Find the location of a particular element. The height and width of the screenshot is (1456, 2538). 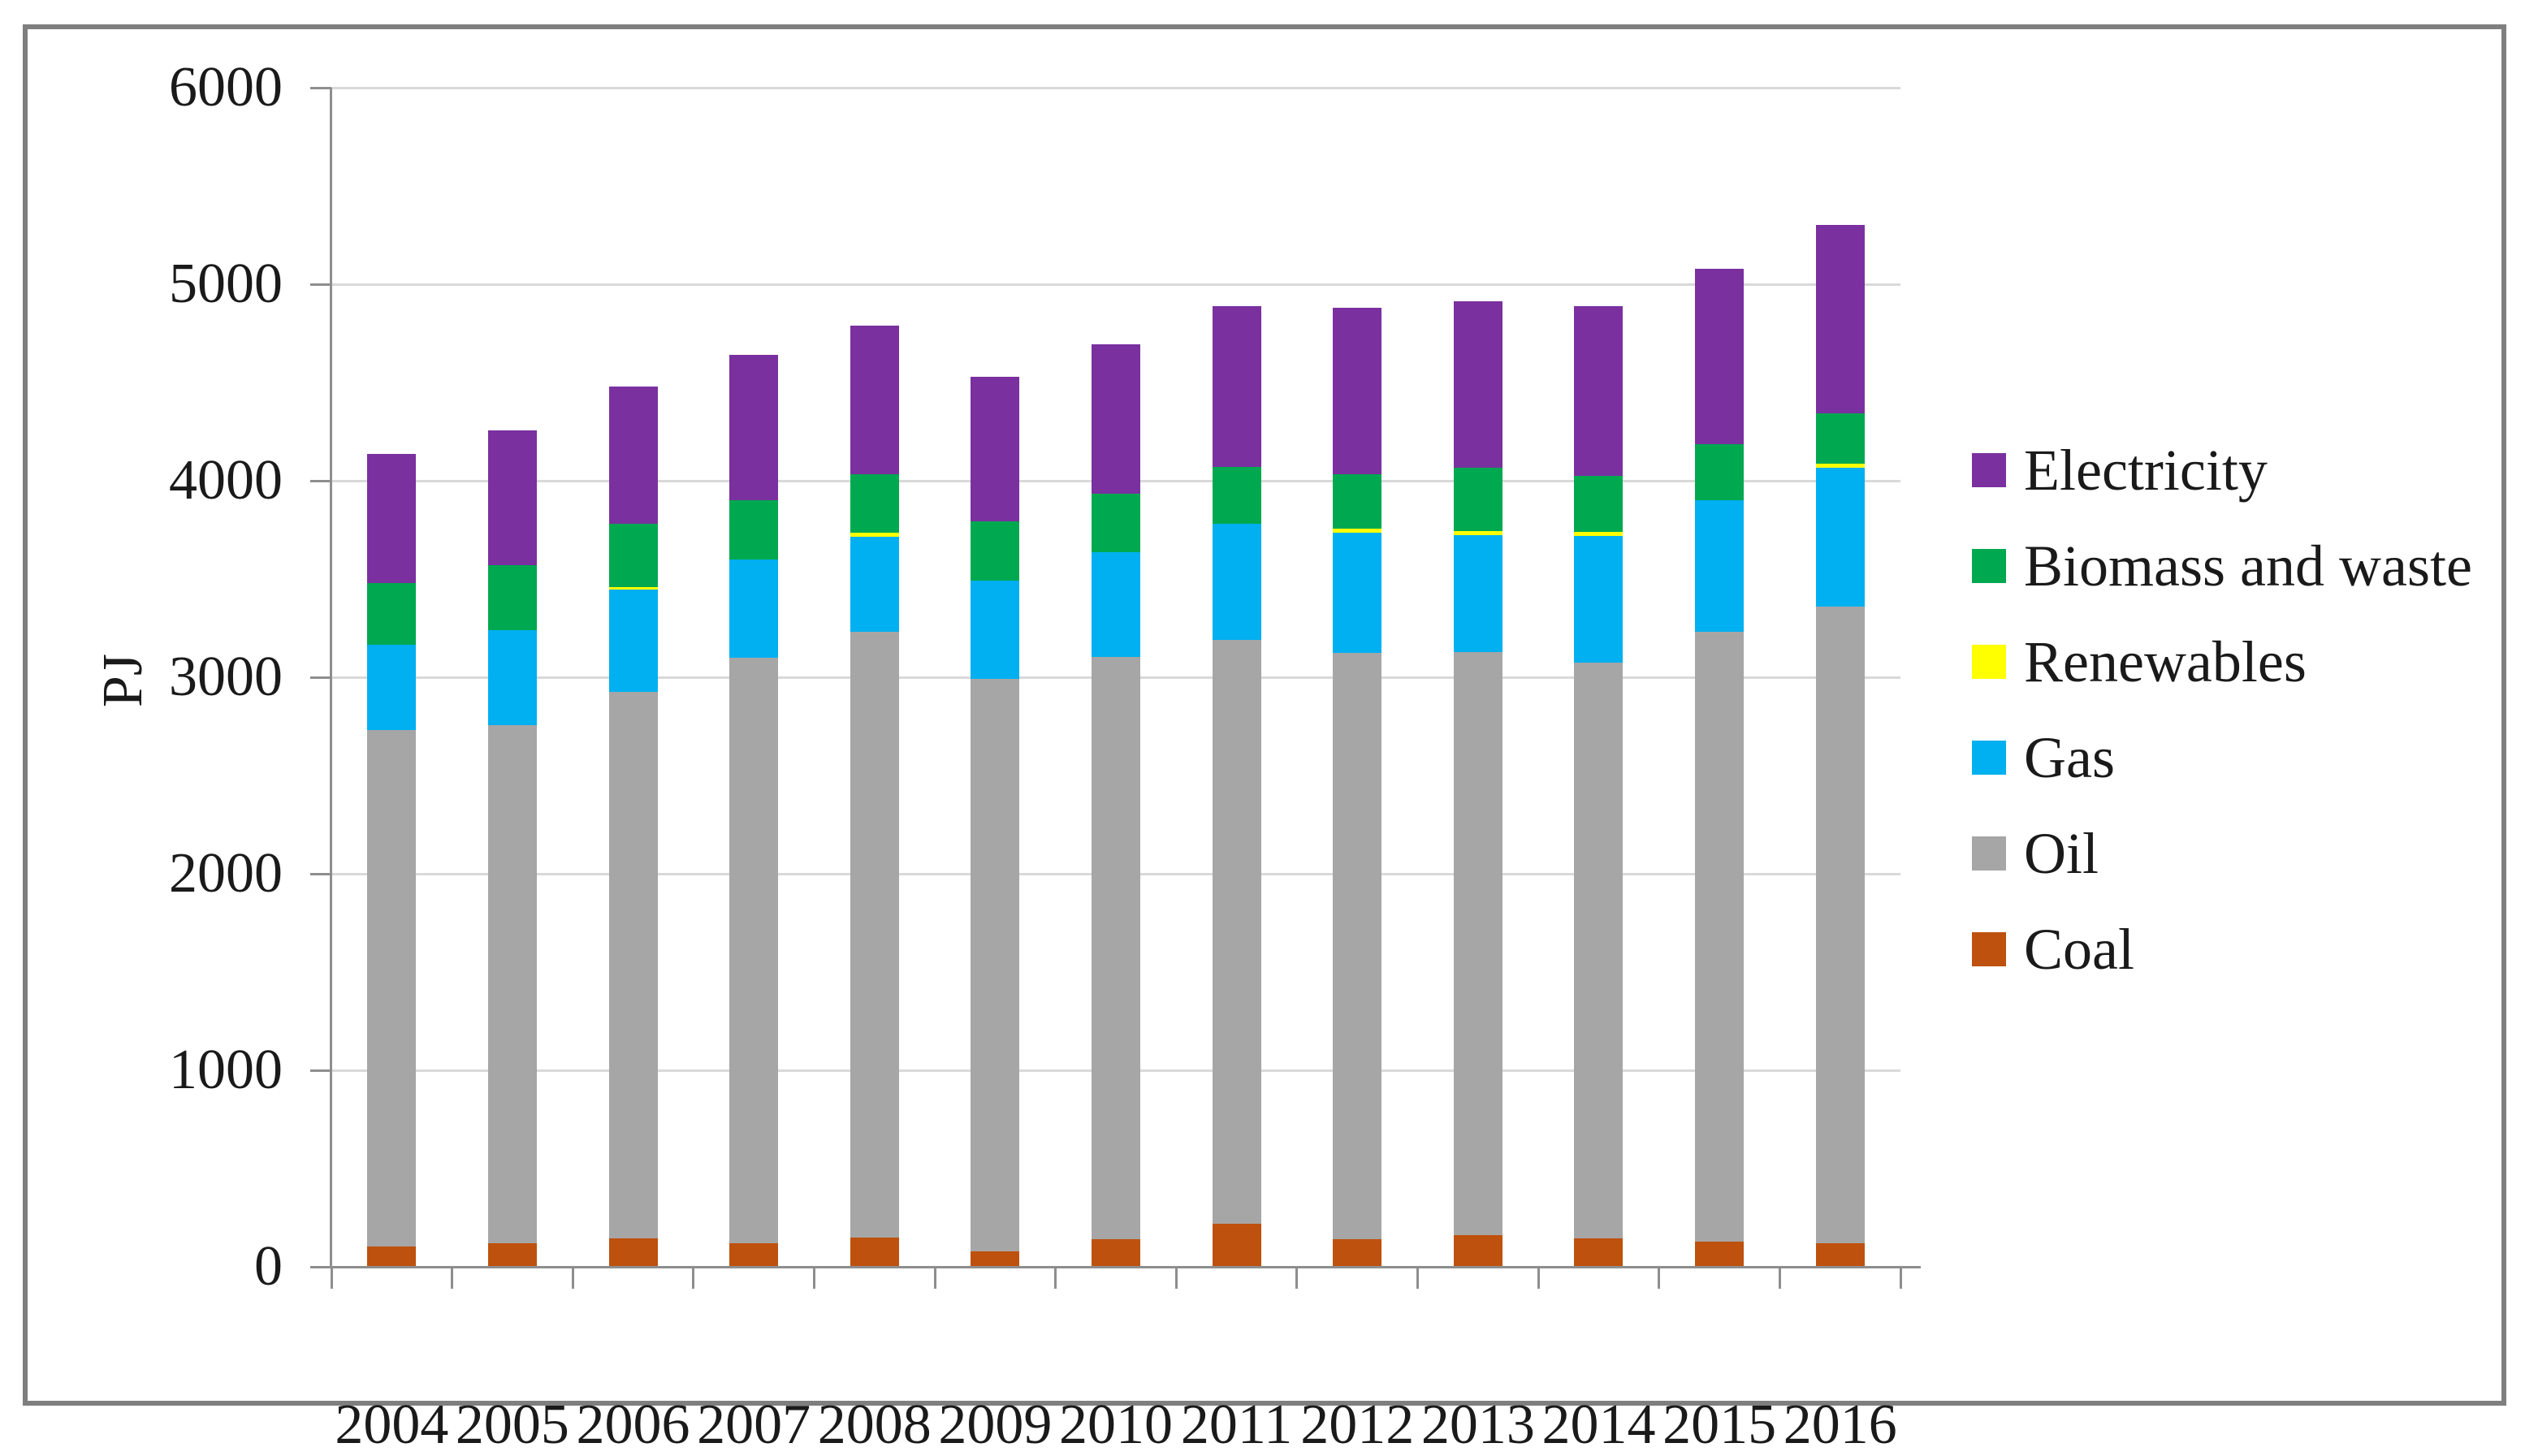

bar-segment-2015-coal is located at coordinates (1720, 1254).